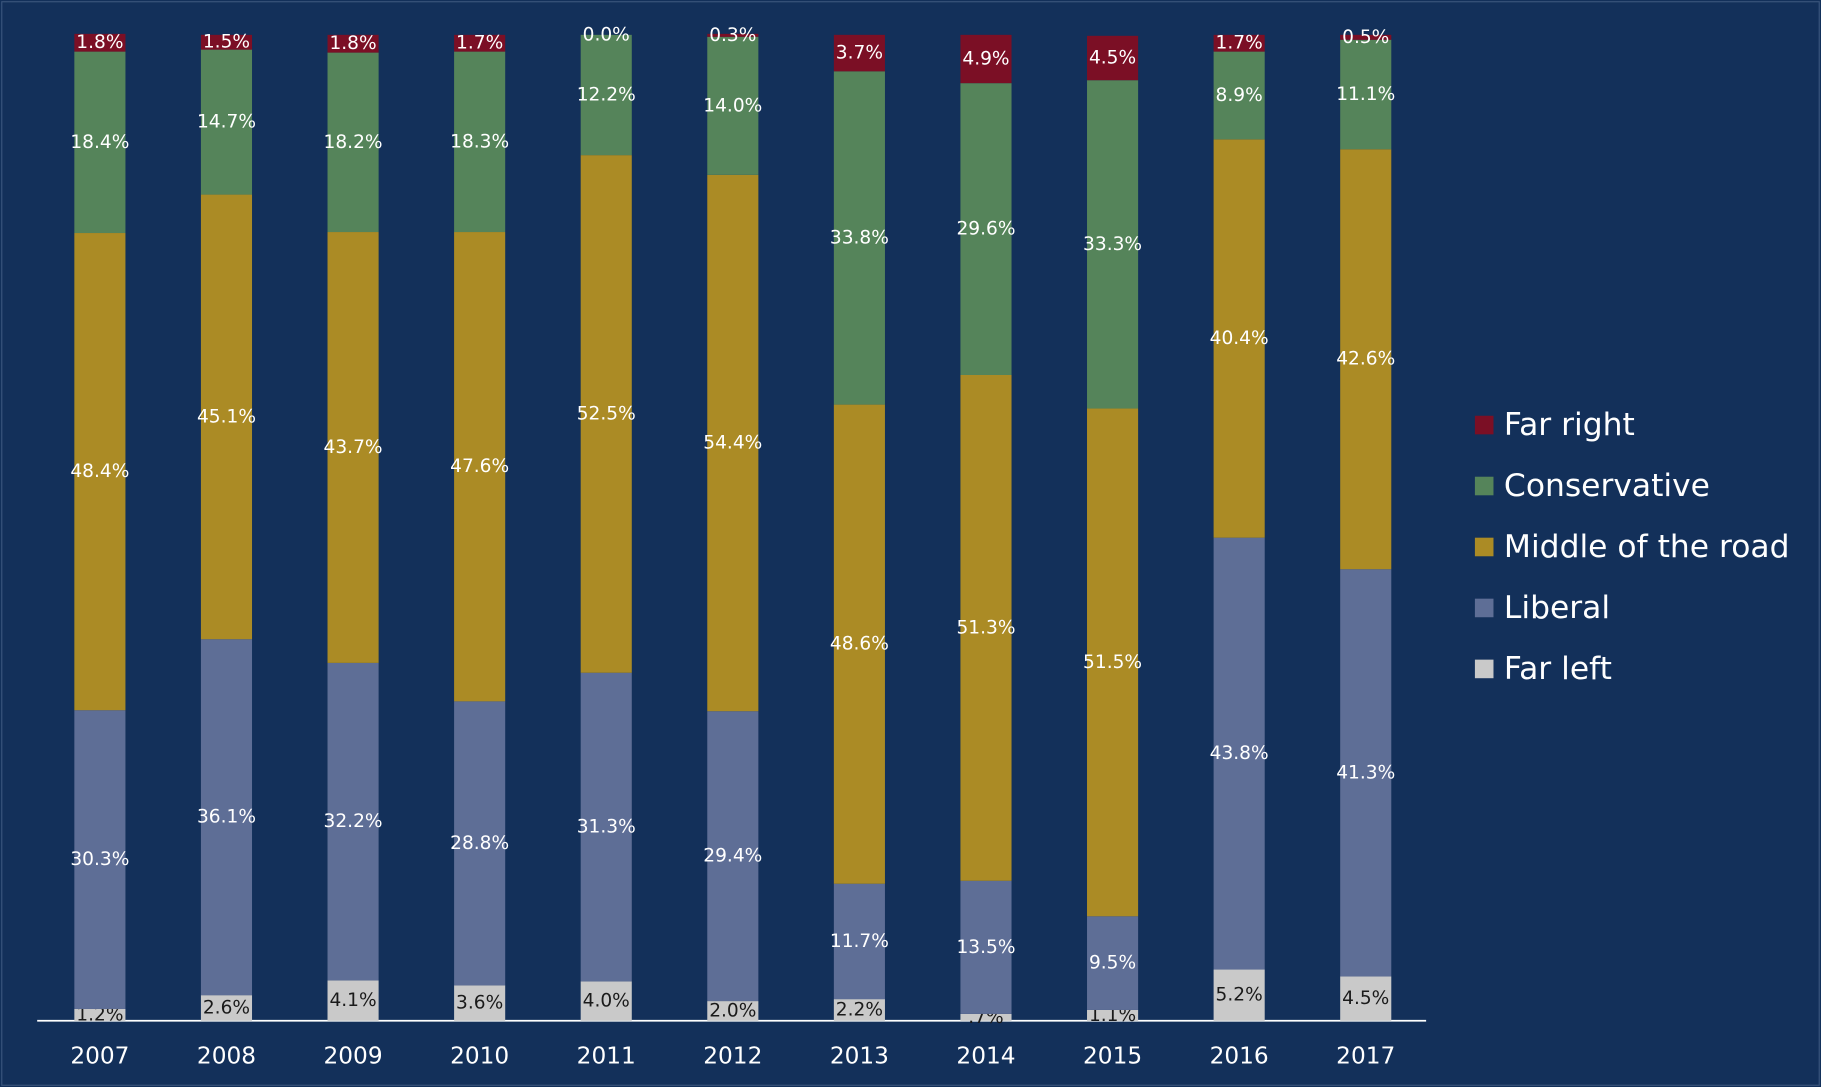 The width and height of the screenshot is (1821, 1087). I want to click on data-label: 33.8%, so click(859, 237).